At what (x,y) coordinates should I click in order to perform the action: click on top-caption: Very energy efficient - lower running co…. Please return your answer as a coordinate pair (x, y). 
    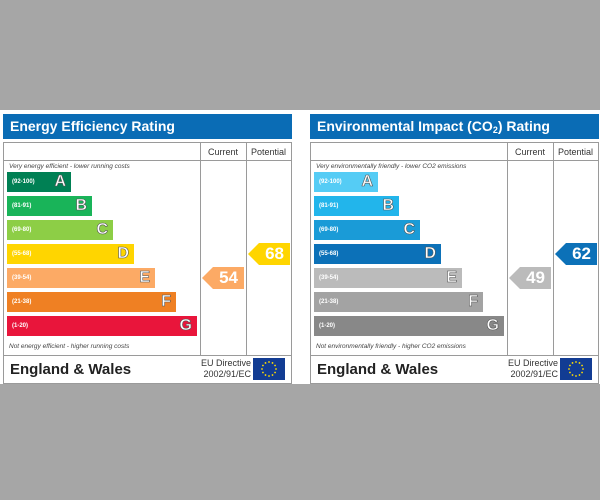
    Looking at the image, I should click on (69, 166).